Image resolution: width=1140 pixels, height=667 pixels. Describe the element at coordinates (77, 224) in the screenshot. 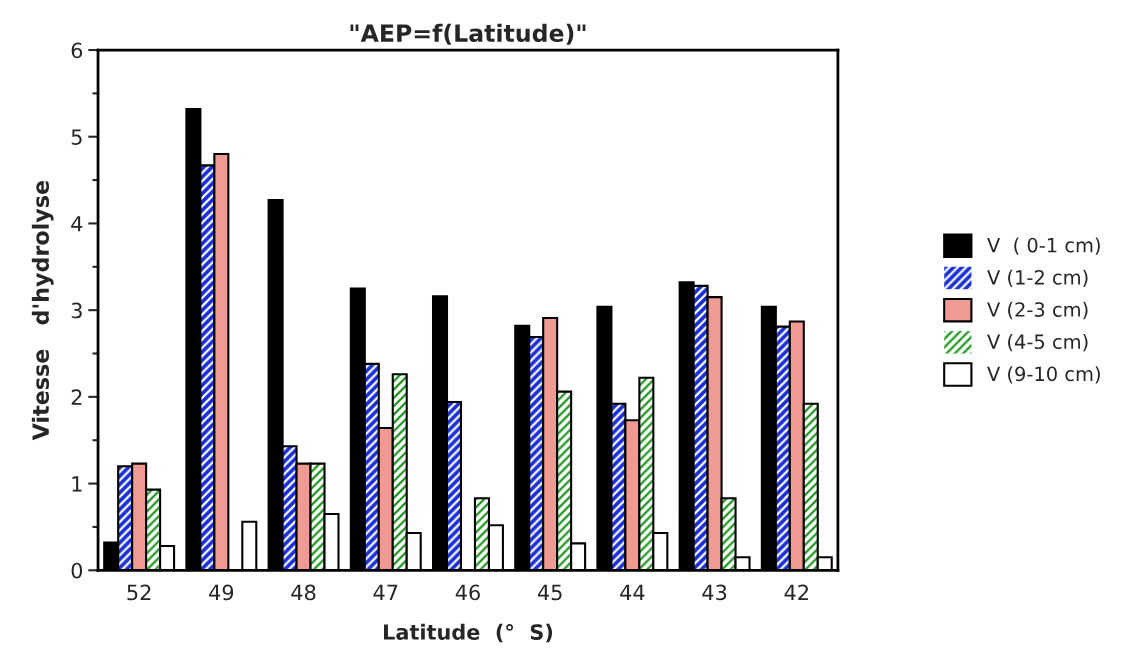

I see `y-tick-label: 4` at that location.